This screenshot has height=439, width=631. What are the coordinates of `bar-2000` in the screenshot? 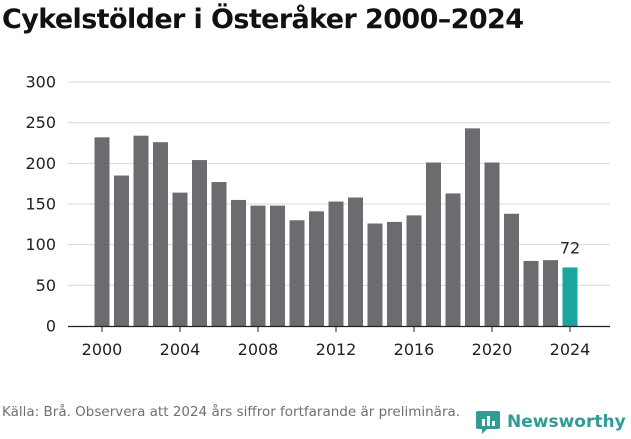 It's located at (102, 231).